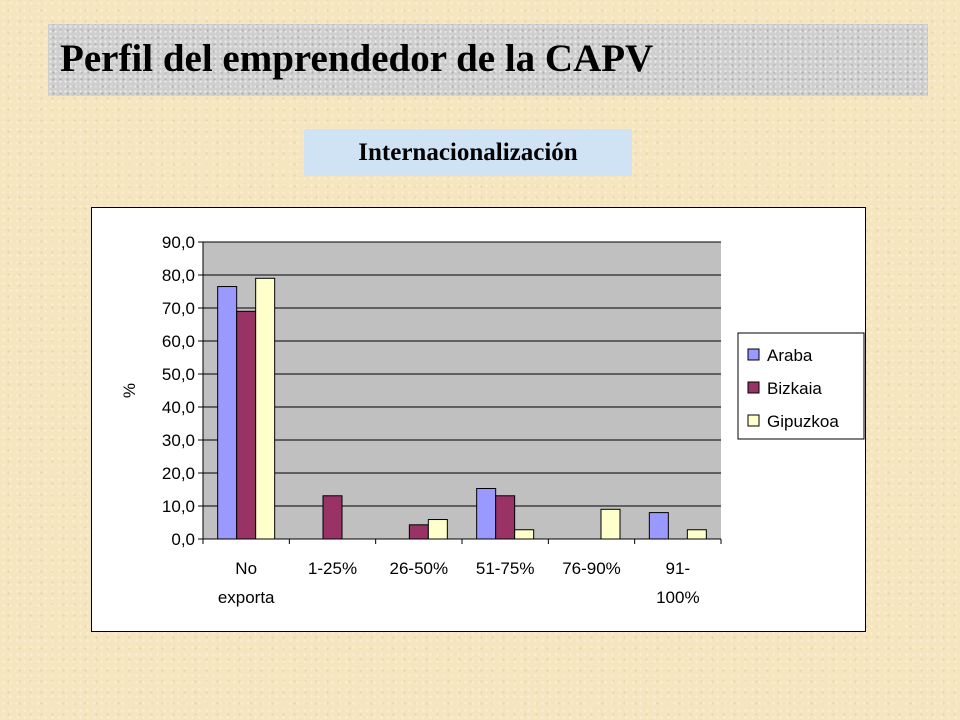 This screenshot has width=960, height=720. Describe the element at coordinates (332, 568) in the screenshot. I see `x-category-label: 1-25%` at that location.